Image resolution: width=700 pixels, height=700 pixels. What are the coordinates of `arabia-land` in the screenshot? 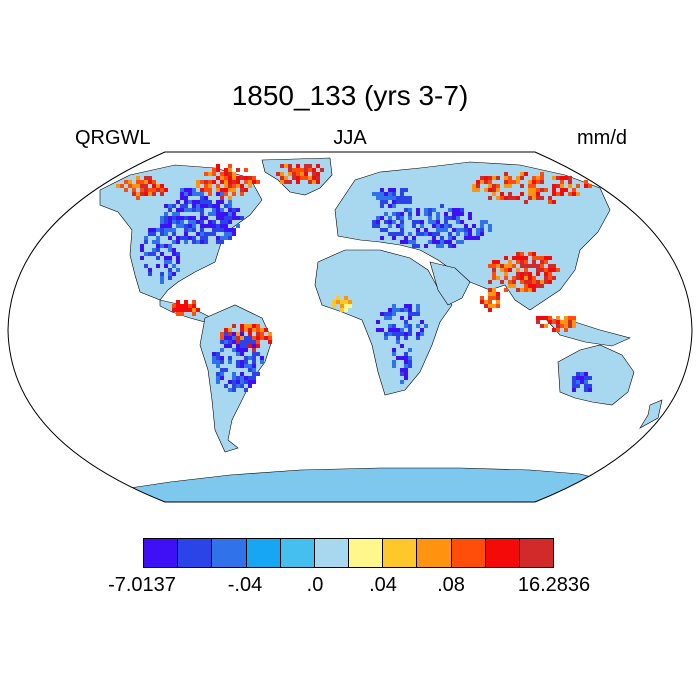 It's located at (450, 283).